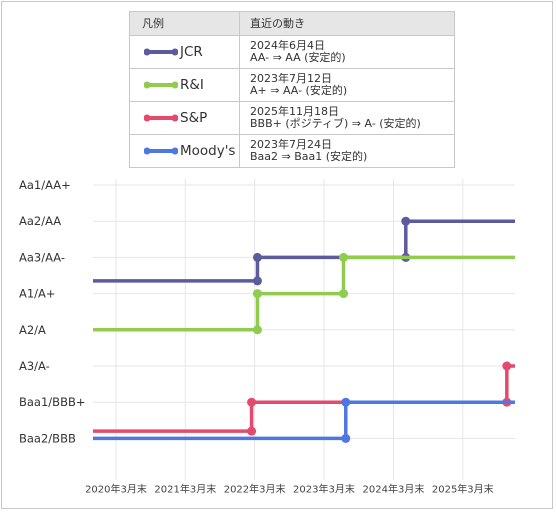 The height and width of the screenshot is (512, 556). Describe the element at coordinates (34, 366) in the screenshot. I see `y-tick-label: A3/A-` at that location.